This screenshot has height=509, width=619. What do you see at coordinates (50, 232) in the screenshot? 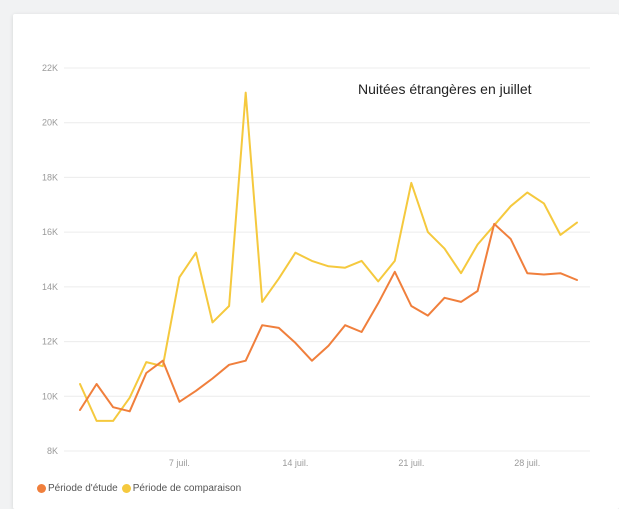
I see `y-tick-label: 16K` at bounding box center [50, 232].